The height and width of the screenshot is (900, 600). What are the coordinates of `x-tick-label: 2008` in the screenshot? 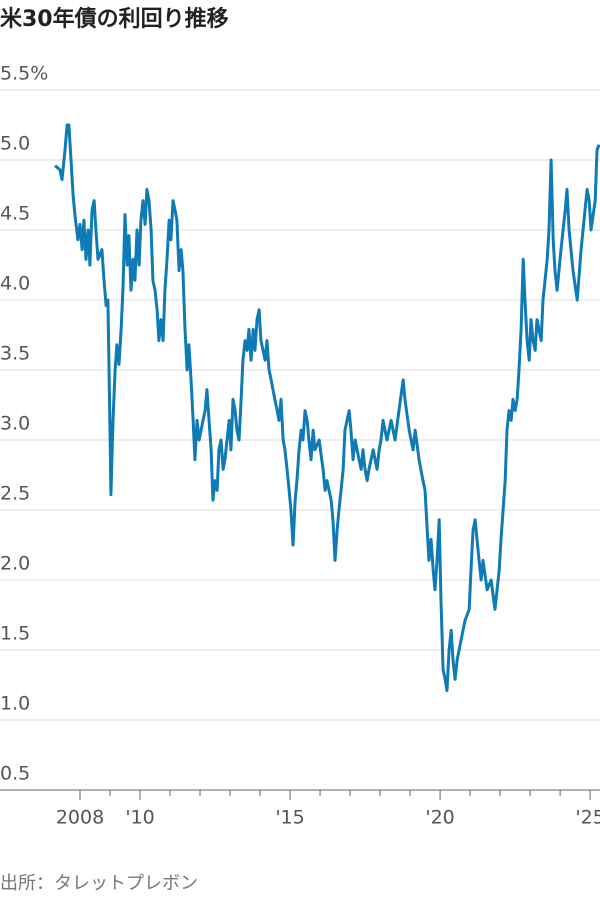 It's located at (80, 818).